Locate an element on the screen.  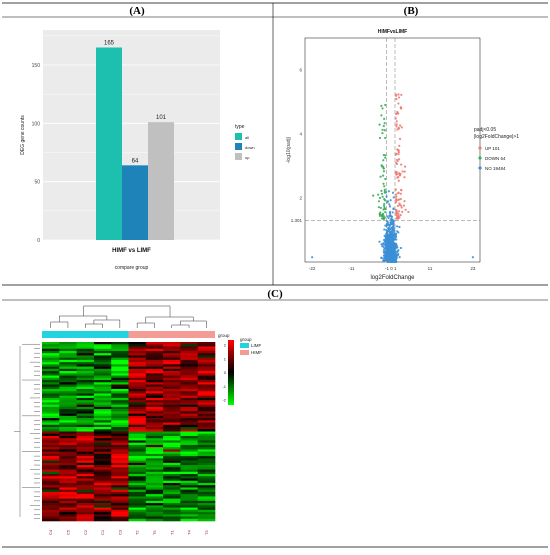
y-tick-label: 0 is located at coordinates (38, 241).